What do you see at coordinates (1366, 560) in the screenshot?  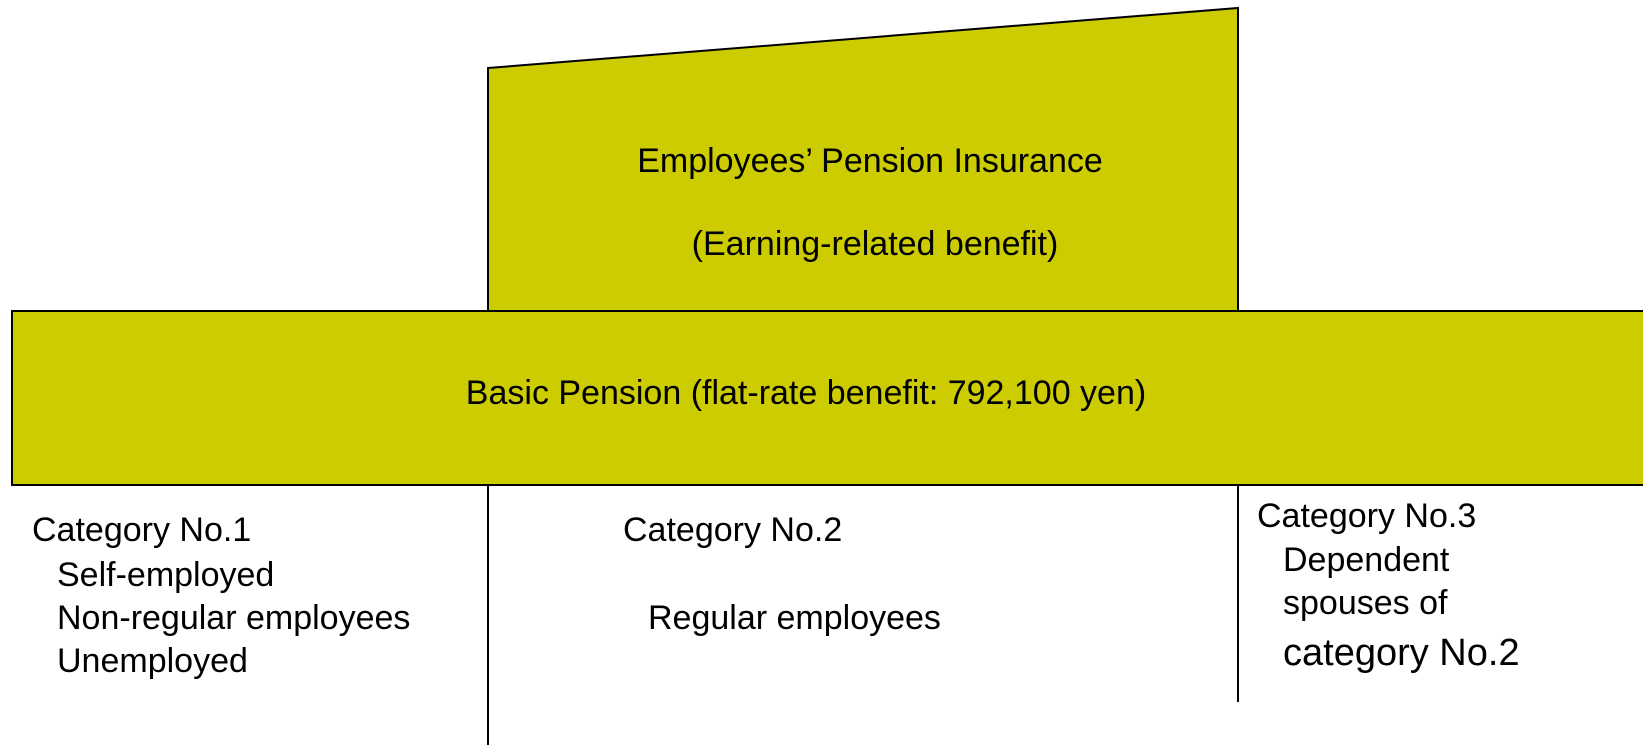 I see `category-member: Dependent` at bounding box center [1366, 560].